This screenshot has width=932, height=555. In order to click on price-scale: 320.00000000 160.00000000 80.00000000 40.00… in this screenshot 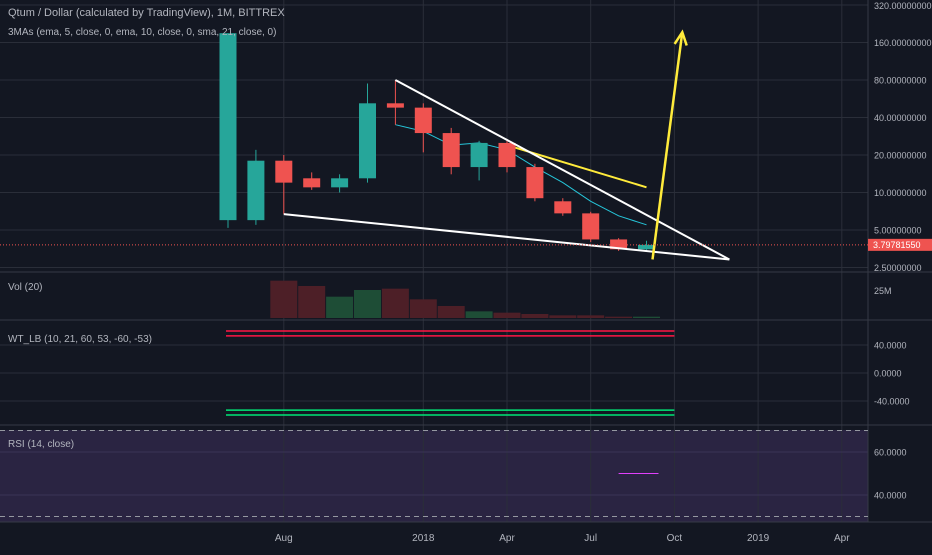, I will do `click(903, 251)`.